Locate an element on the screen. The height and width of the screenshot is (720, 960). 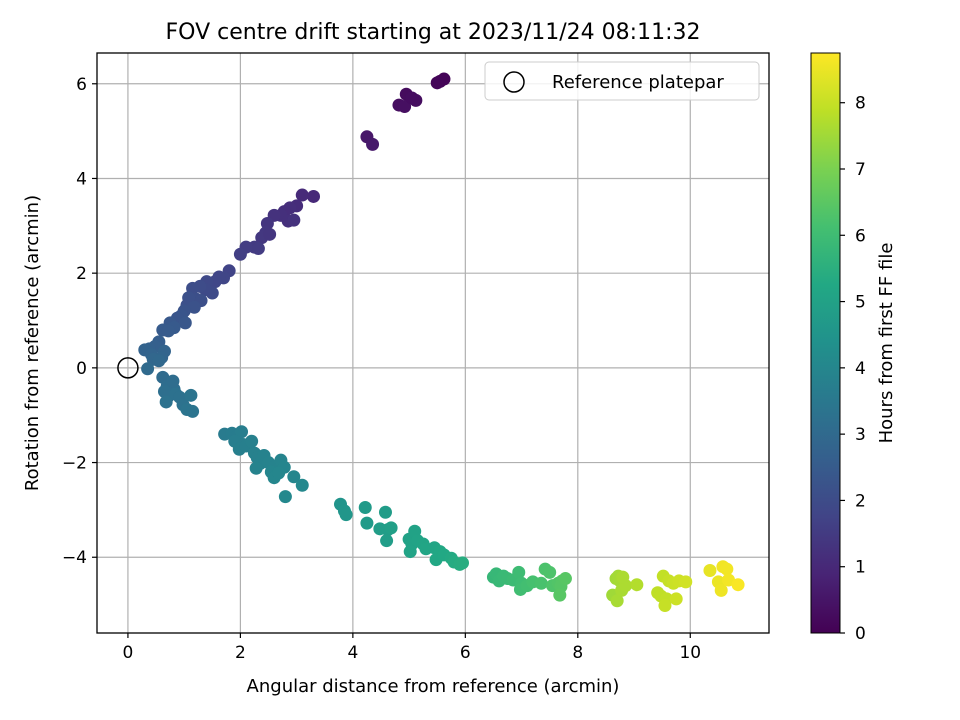
reference-platepar-marker is located at coordinates (128, 368).